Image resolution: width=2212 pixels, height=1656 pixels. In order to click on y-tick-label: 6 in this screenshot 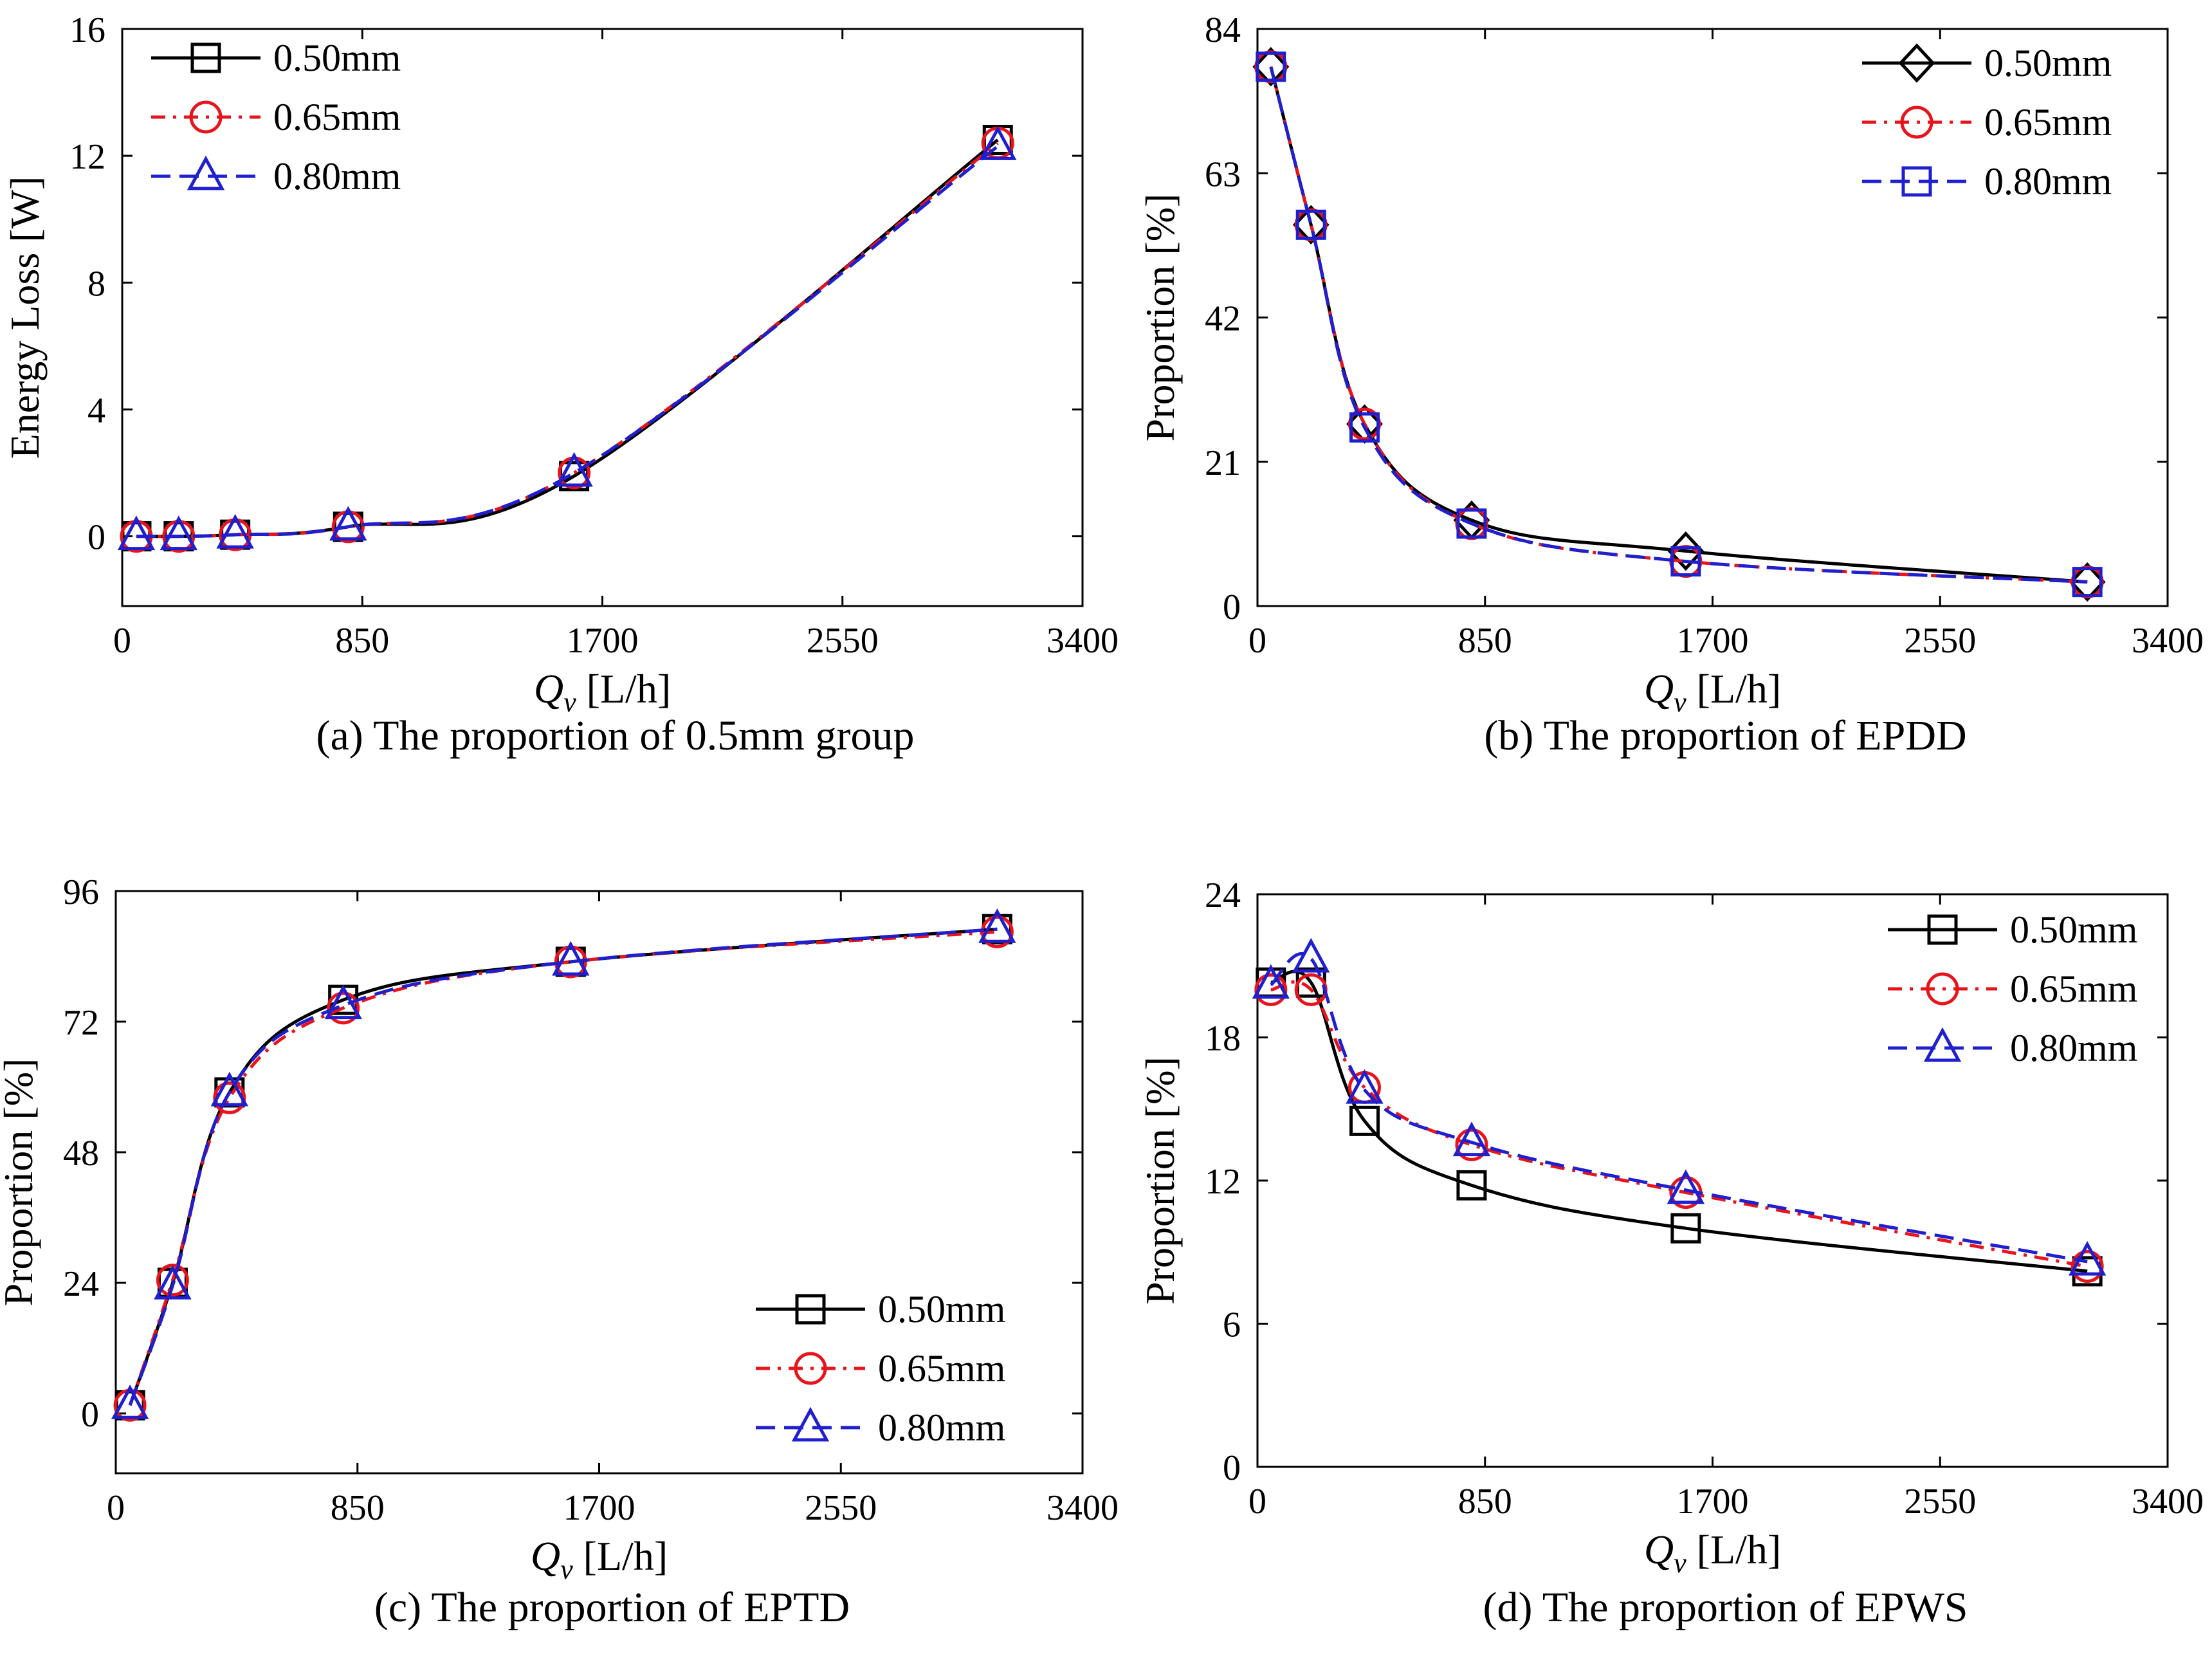, I will do `click(1232, 1325)`.